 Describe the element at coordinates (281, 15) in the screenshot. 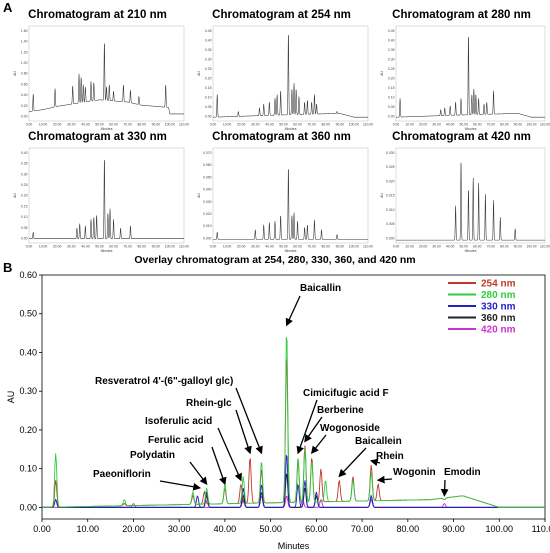

I see `mini-chart-title: Chromatogram at 254 nm` at that location.